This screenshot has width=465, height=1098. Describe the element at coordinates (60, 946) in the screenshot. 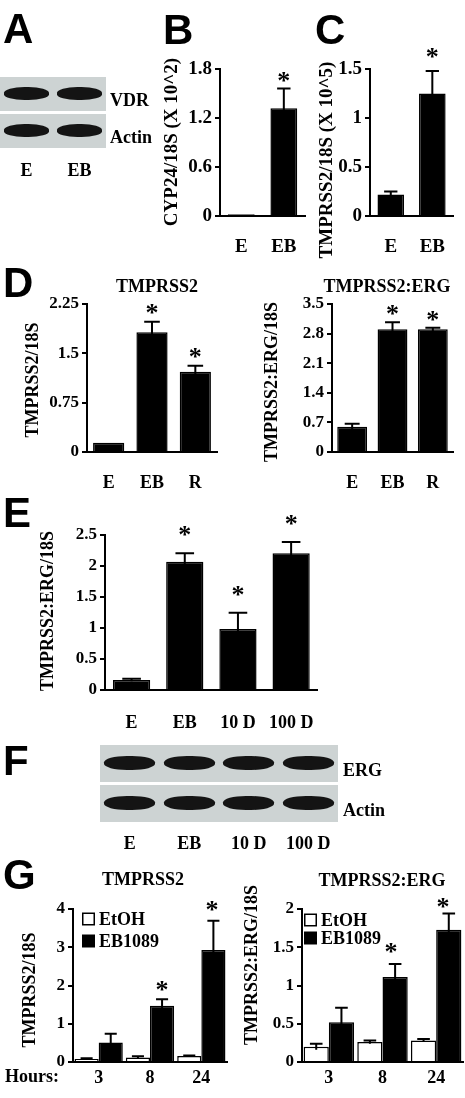

I see `y-tick-label: 3` at that location.